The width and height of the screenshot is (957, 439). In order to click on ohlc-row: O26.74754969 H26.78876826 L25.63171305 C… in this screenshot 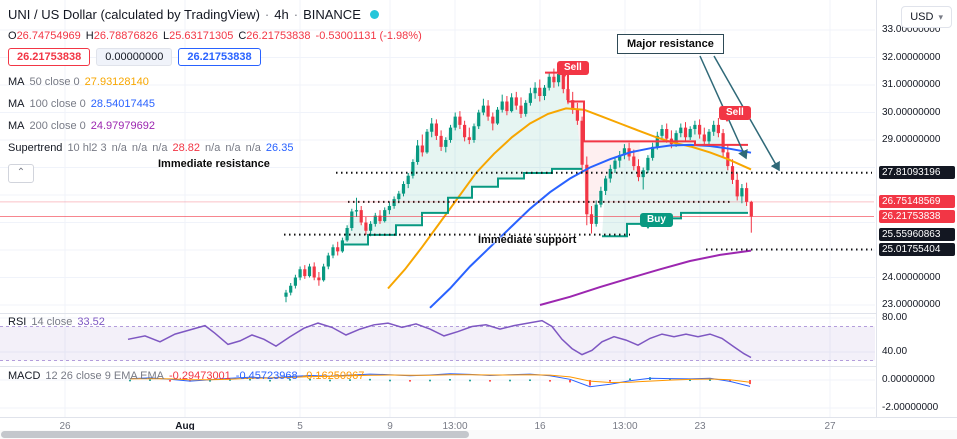, I will do `click(215, 36)`.